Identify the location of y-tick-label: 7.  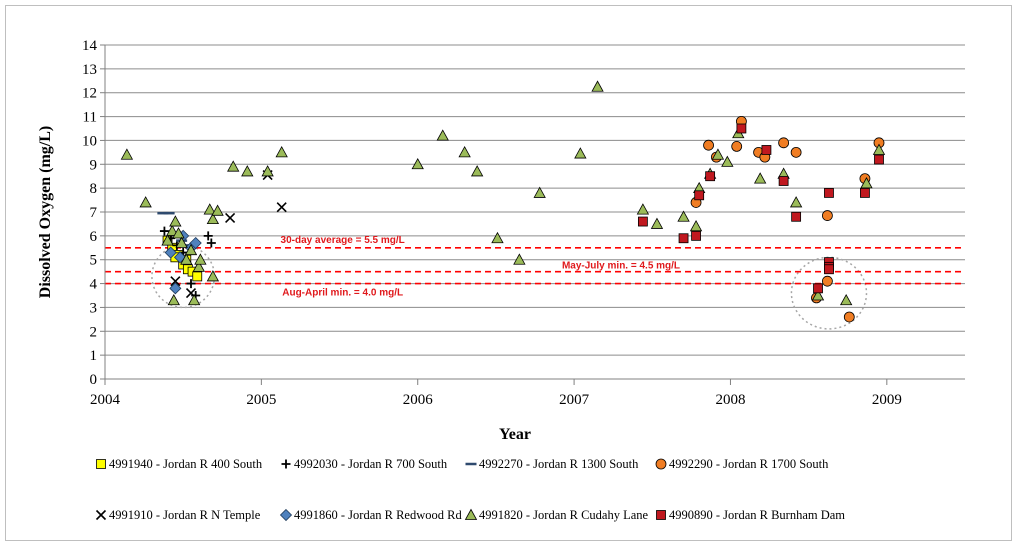
(94, 213).